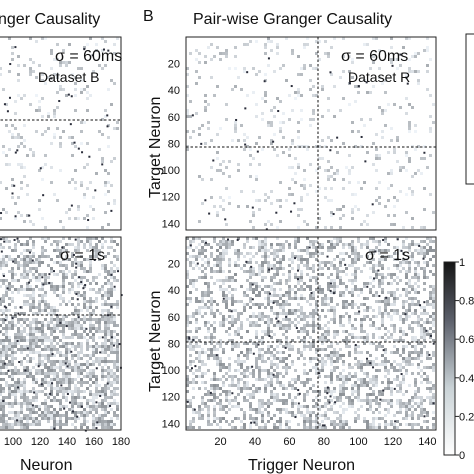 The image size is (474, 474). Describe the element at coordinates (466, 417) in the screenshot. I see `colorbar-tick-label: 0.2` at that location.